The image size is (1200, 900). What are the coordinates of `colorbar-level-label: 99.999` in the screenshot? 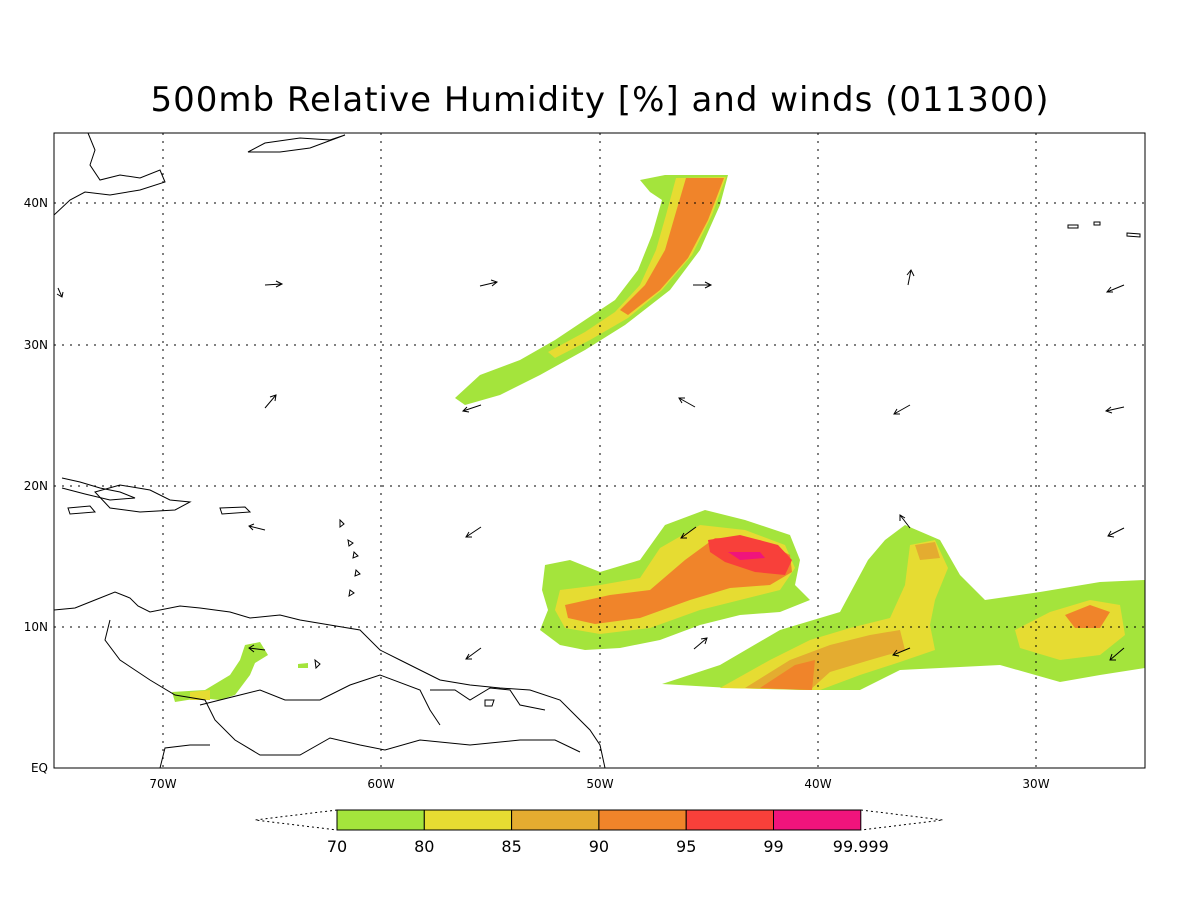 It's located at (861, 846).